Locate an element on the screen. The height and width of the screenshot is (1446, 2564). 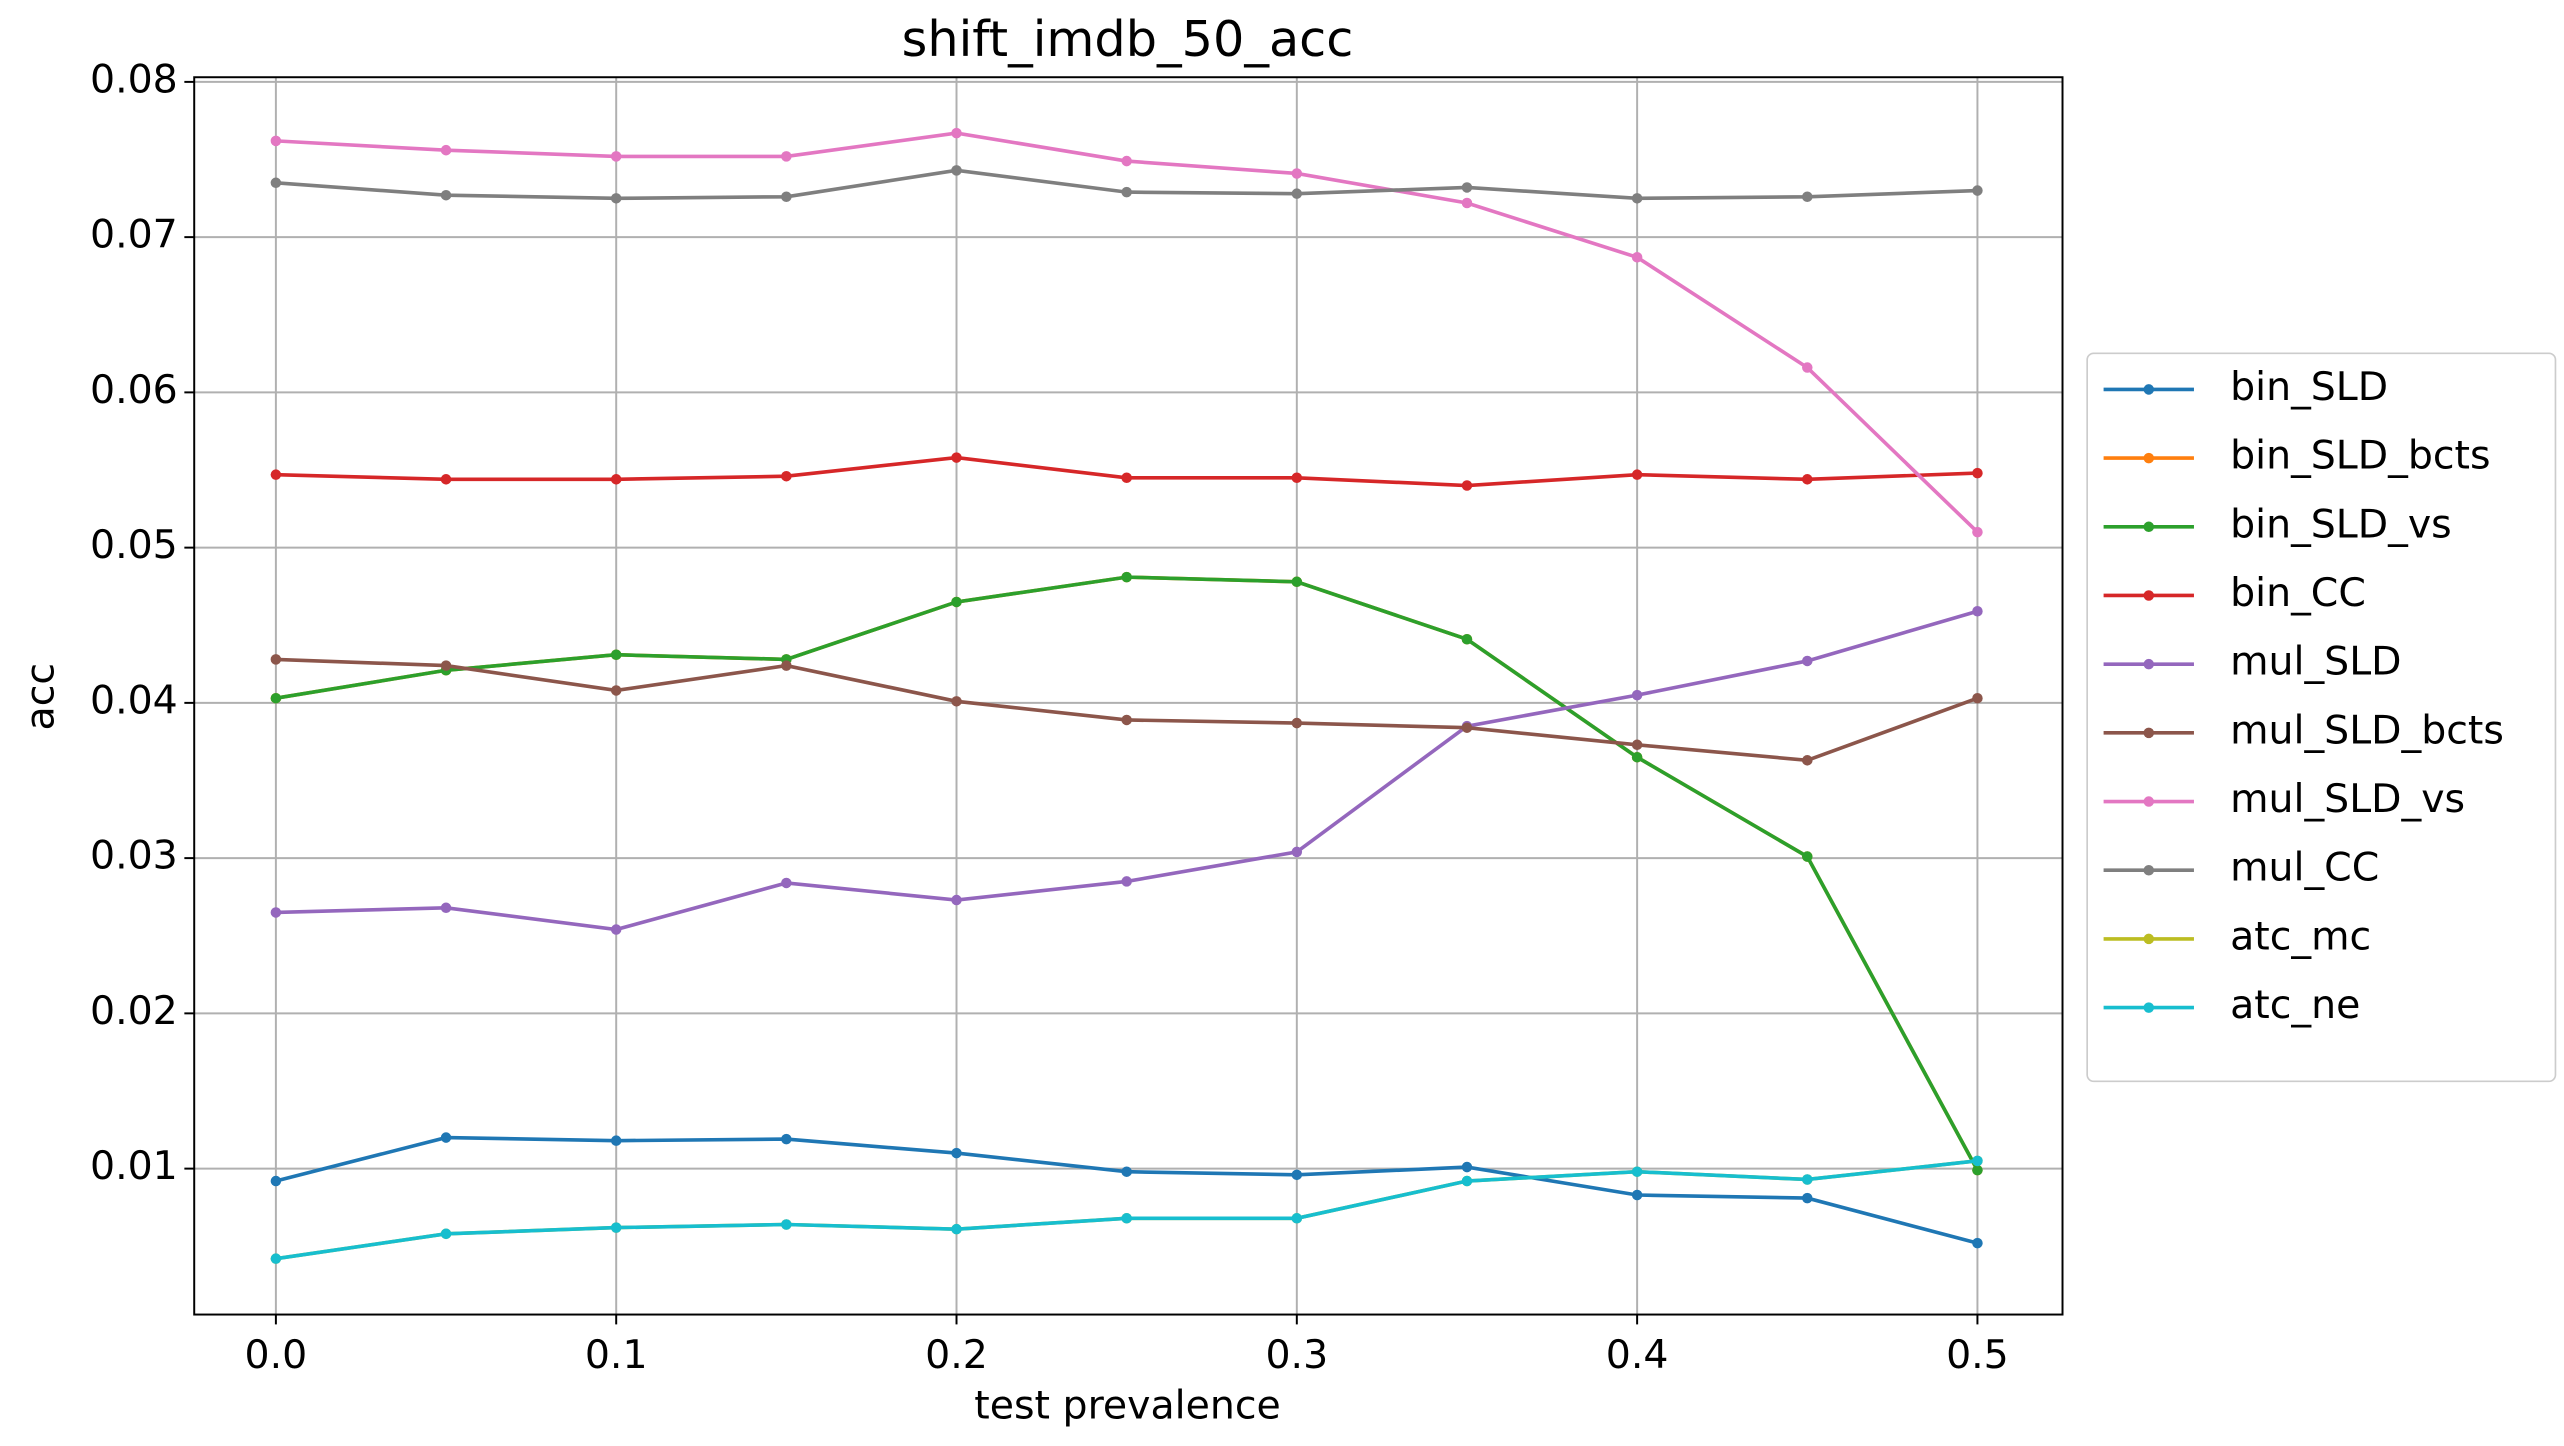
y-axis-label: acc is located at coordinates (41, 697).